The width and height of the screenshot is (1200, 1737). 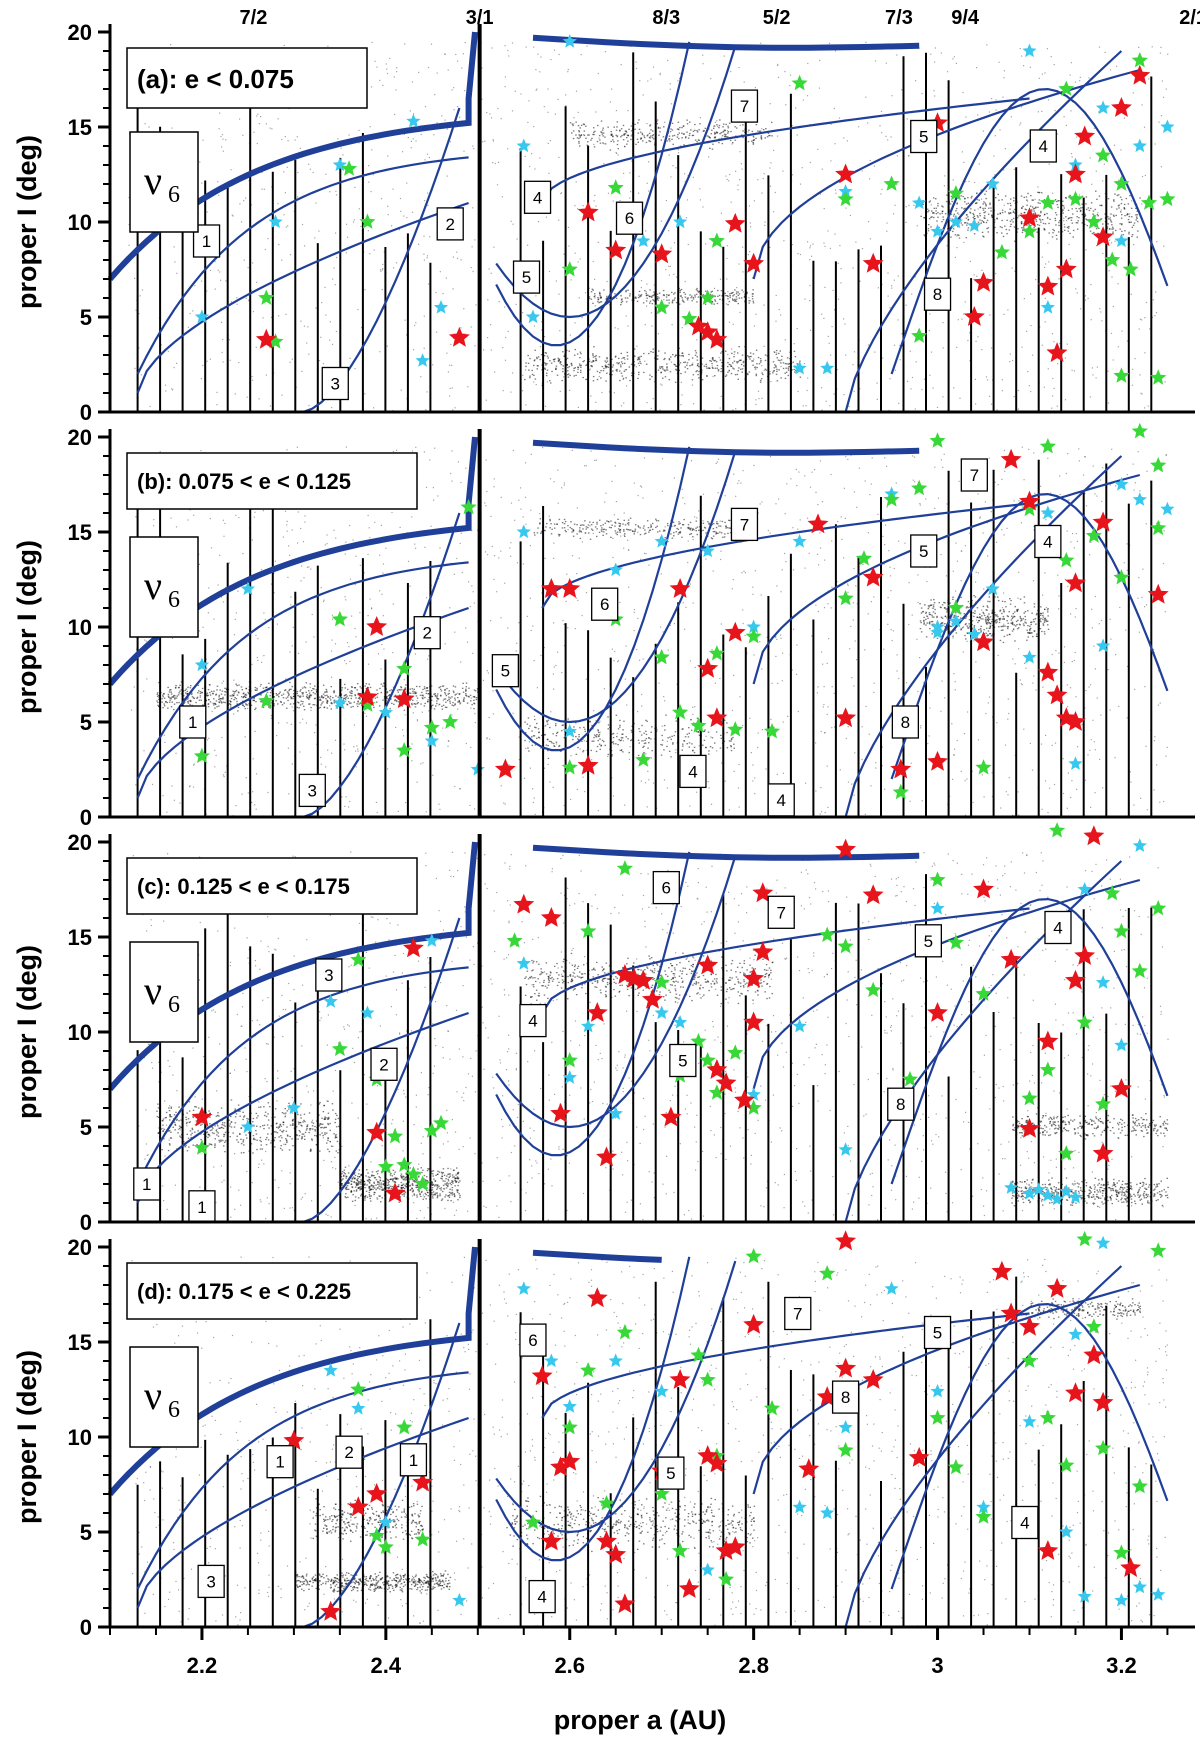 What do you see at coordinates (1029, 217) in the screenshot?
I see `red-star` at bounding box center [1029, 217].